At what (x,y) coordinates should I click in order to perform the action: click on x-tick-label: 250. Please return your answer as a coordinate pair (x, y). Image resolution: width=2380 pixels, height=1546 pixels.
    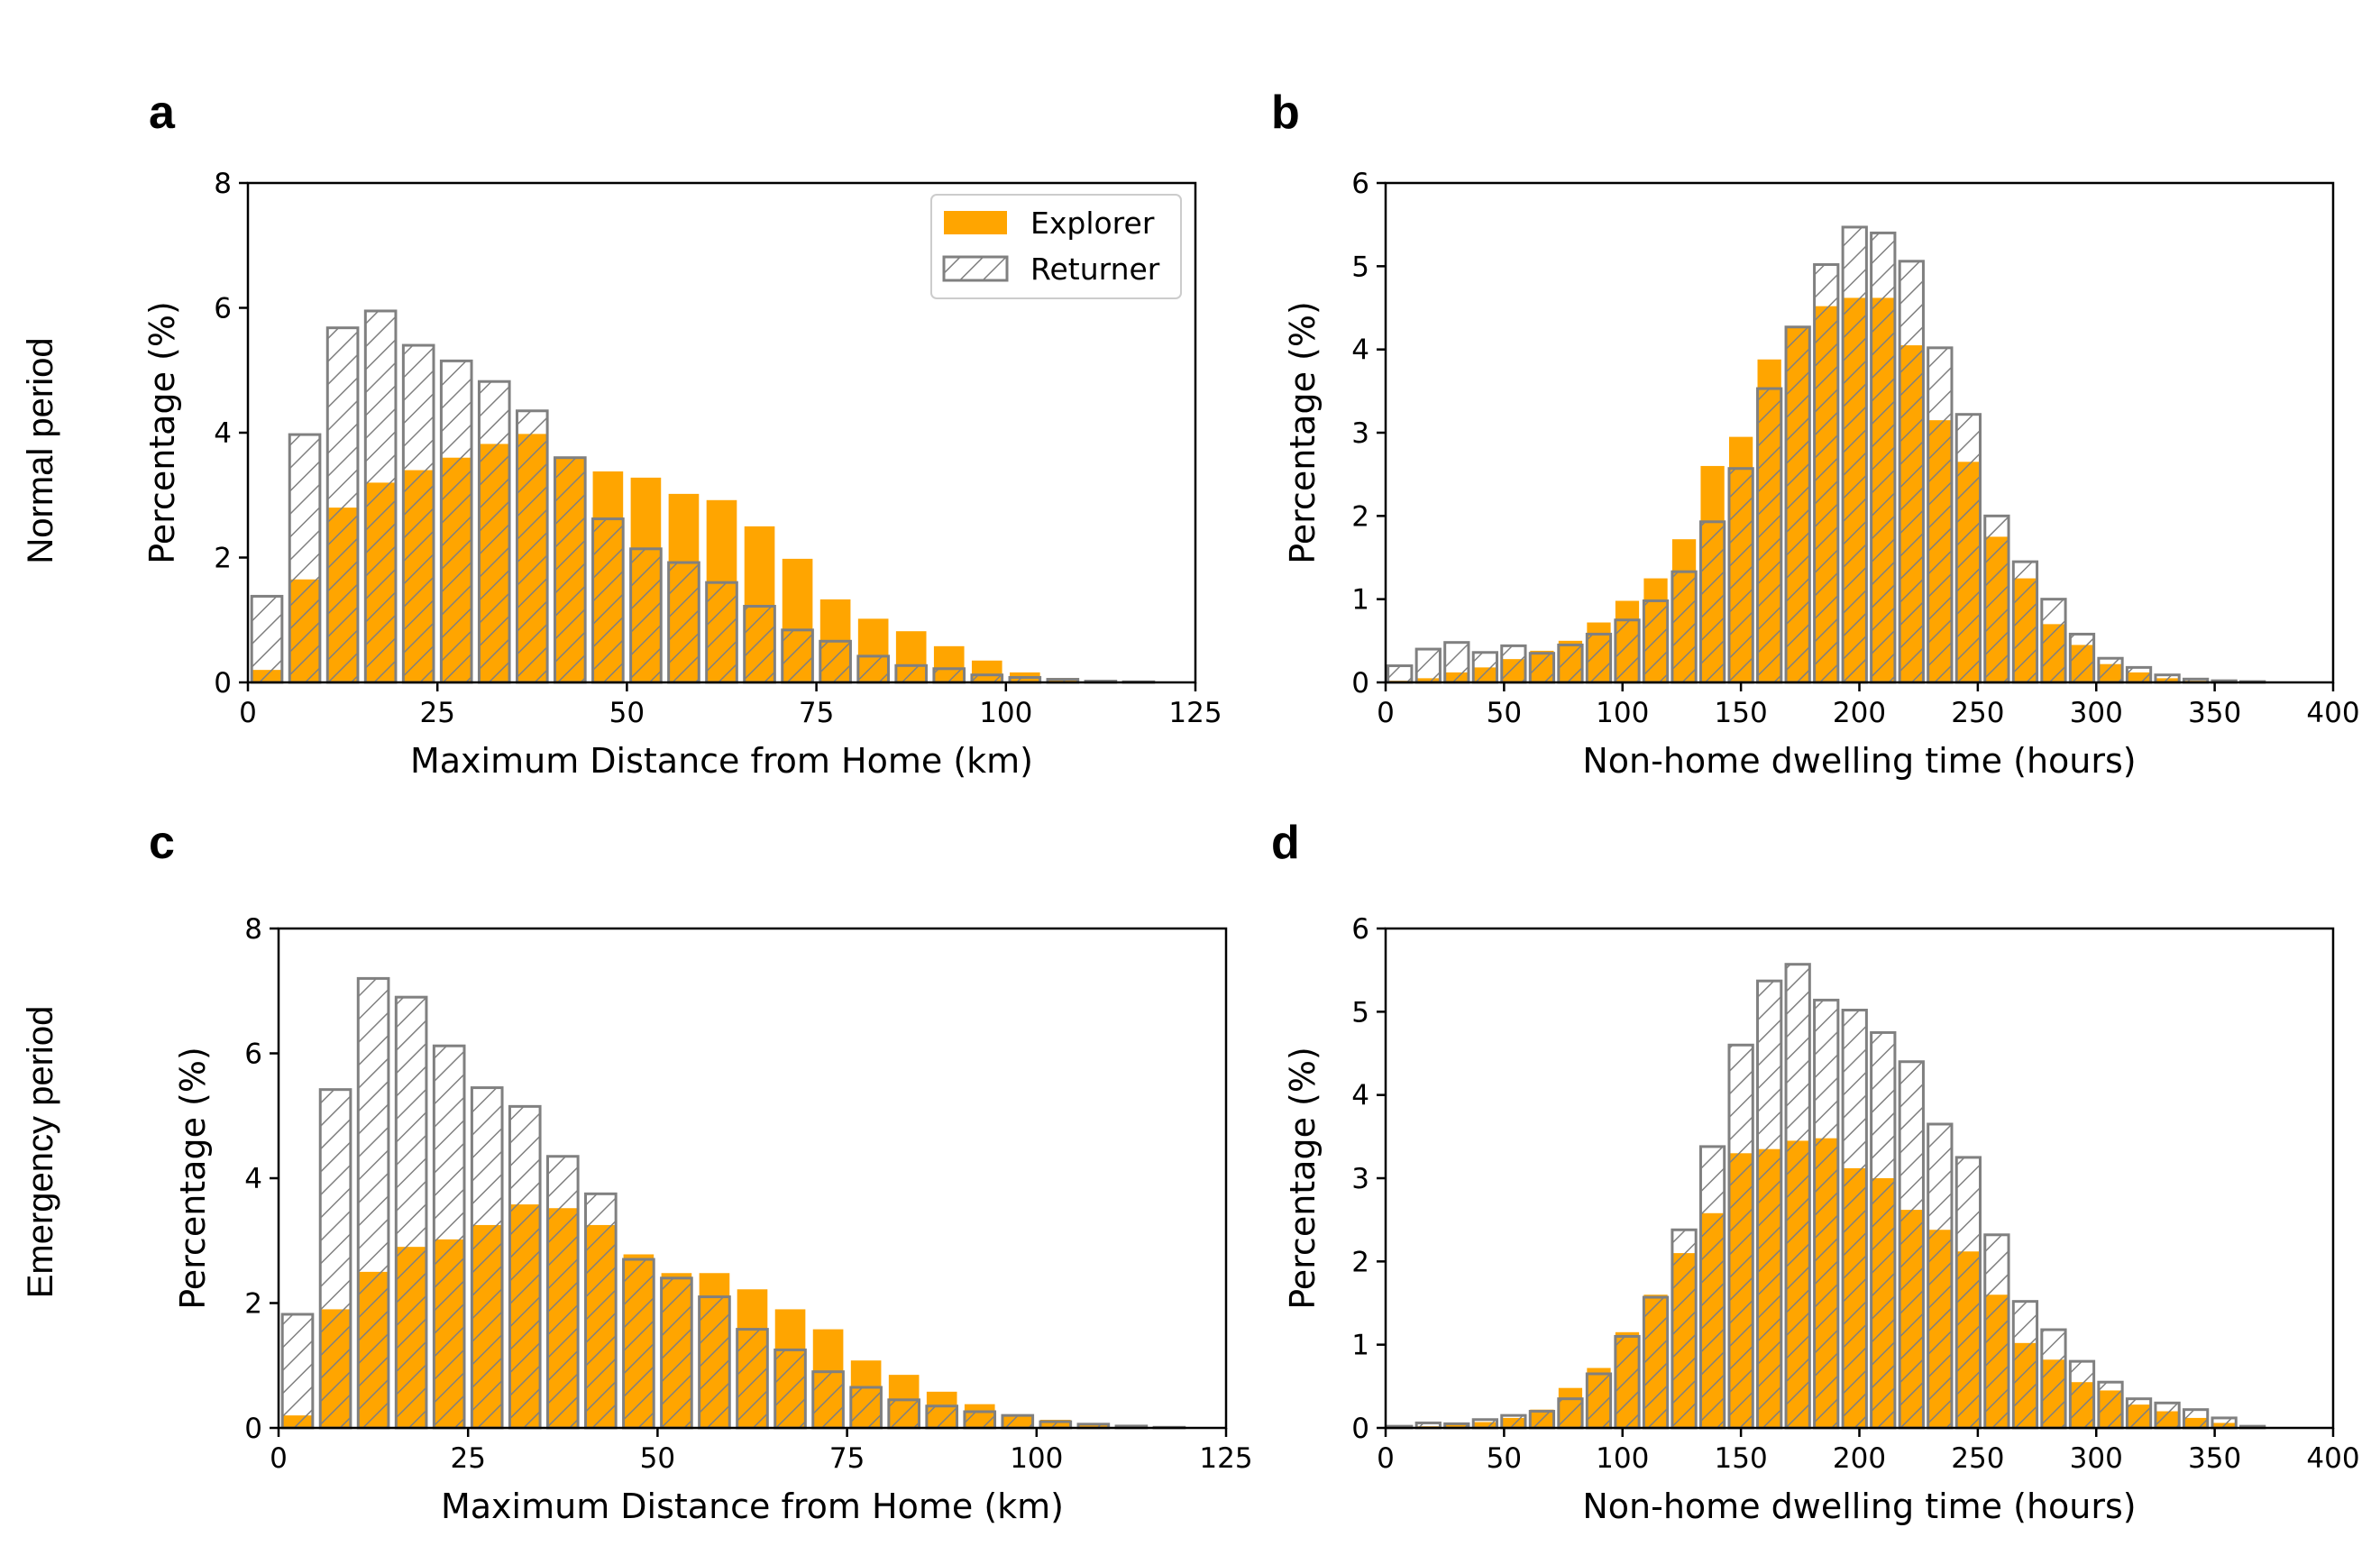
    Looking at the image, I should click on (1977, 1458).